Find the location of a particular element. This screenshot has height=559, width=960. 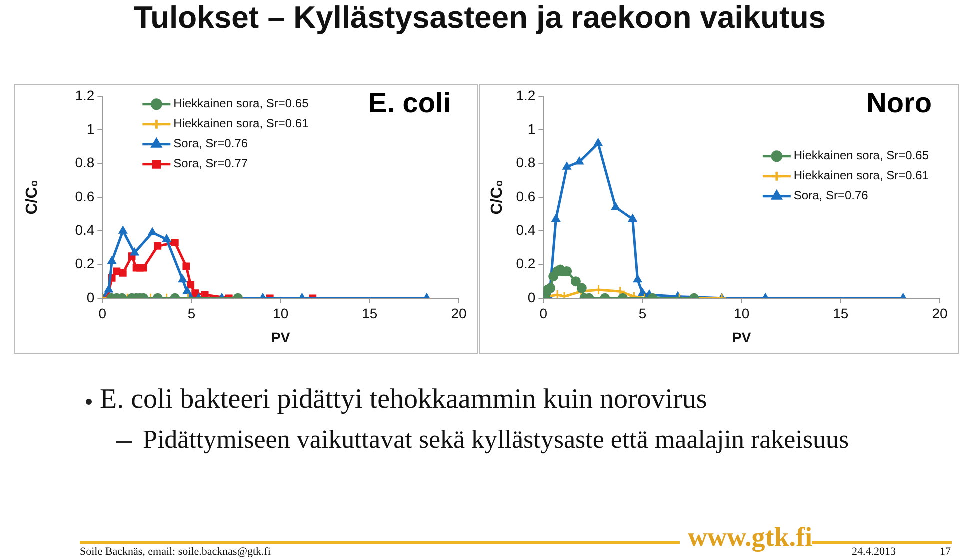

chart-title: Noro is located at coordinates (899, 103).